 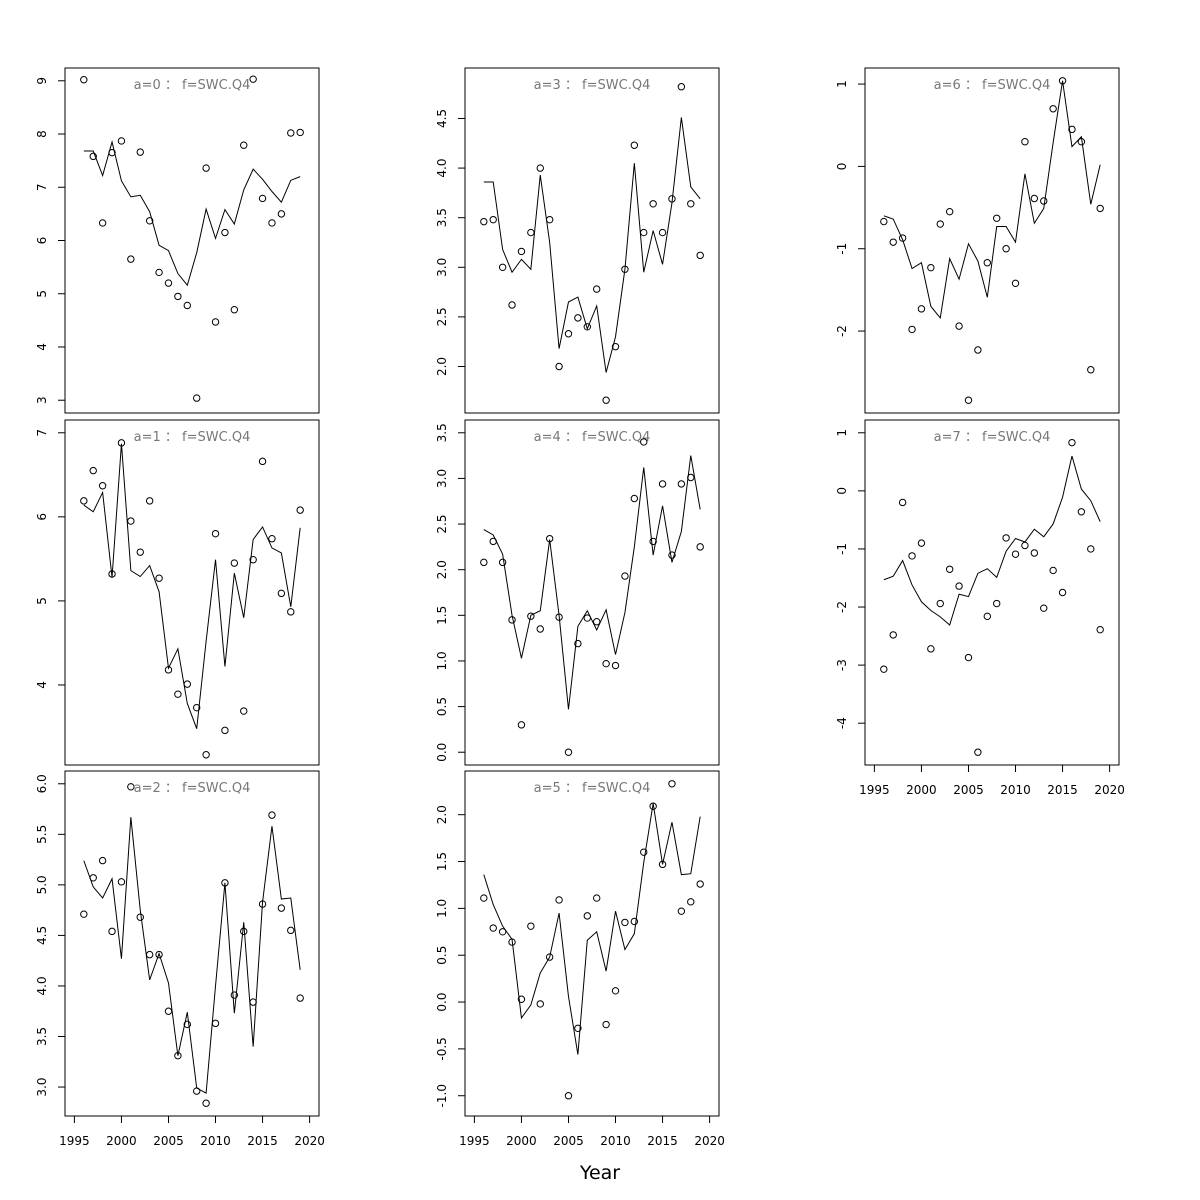 What do you see at coordinates (42, 884) in the screenshot?
I see `y-tick-label: 5.0` at bounding box center [42, 884].